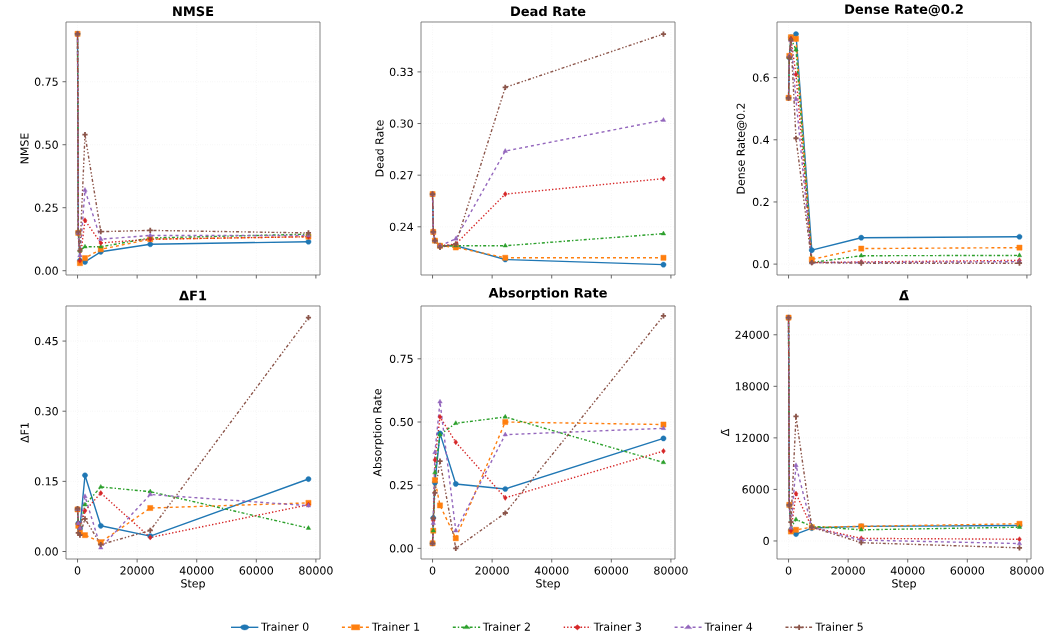 The image size is (1052, 643). Describe the element at coordinates (904, 295) in the screenshot. I see `chart-title: Δ̄` at that location.